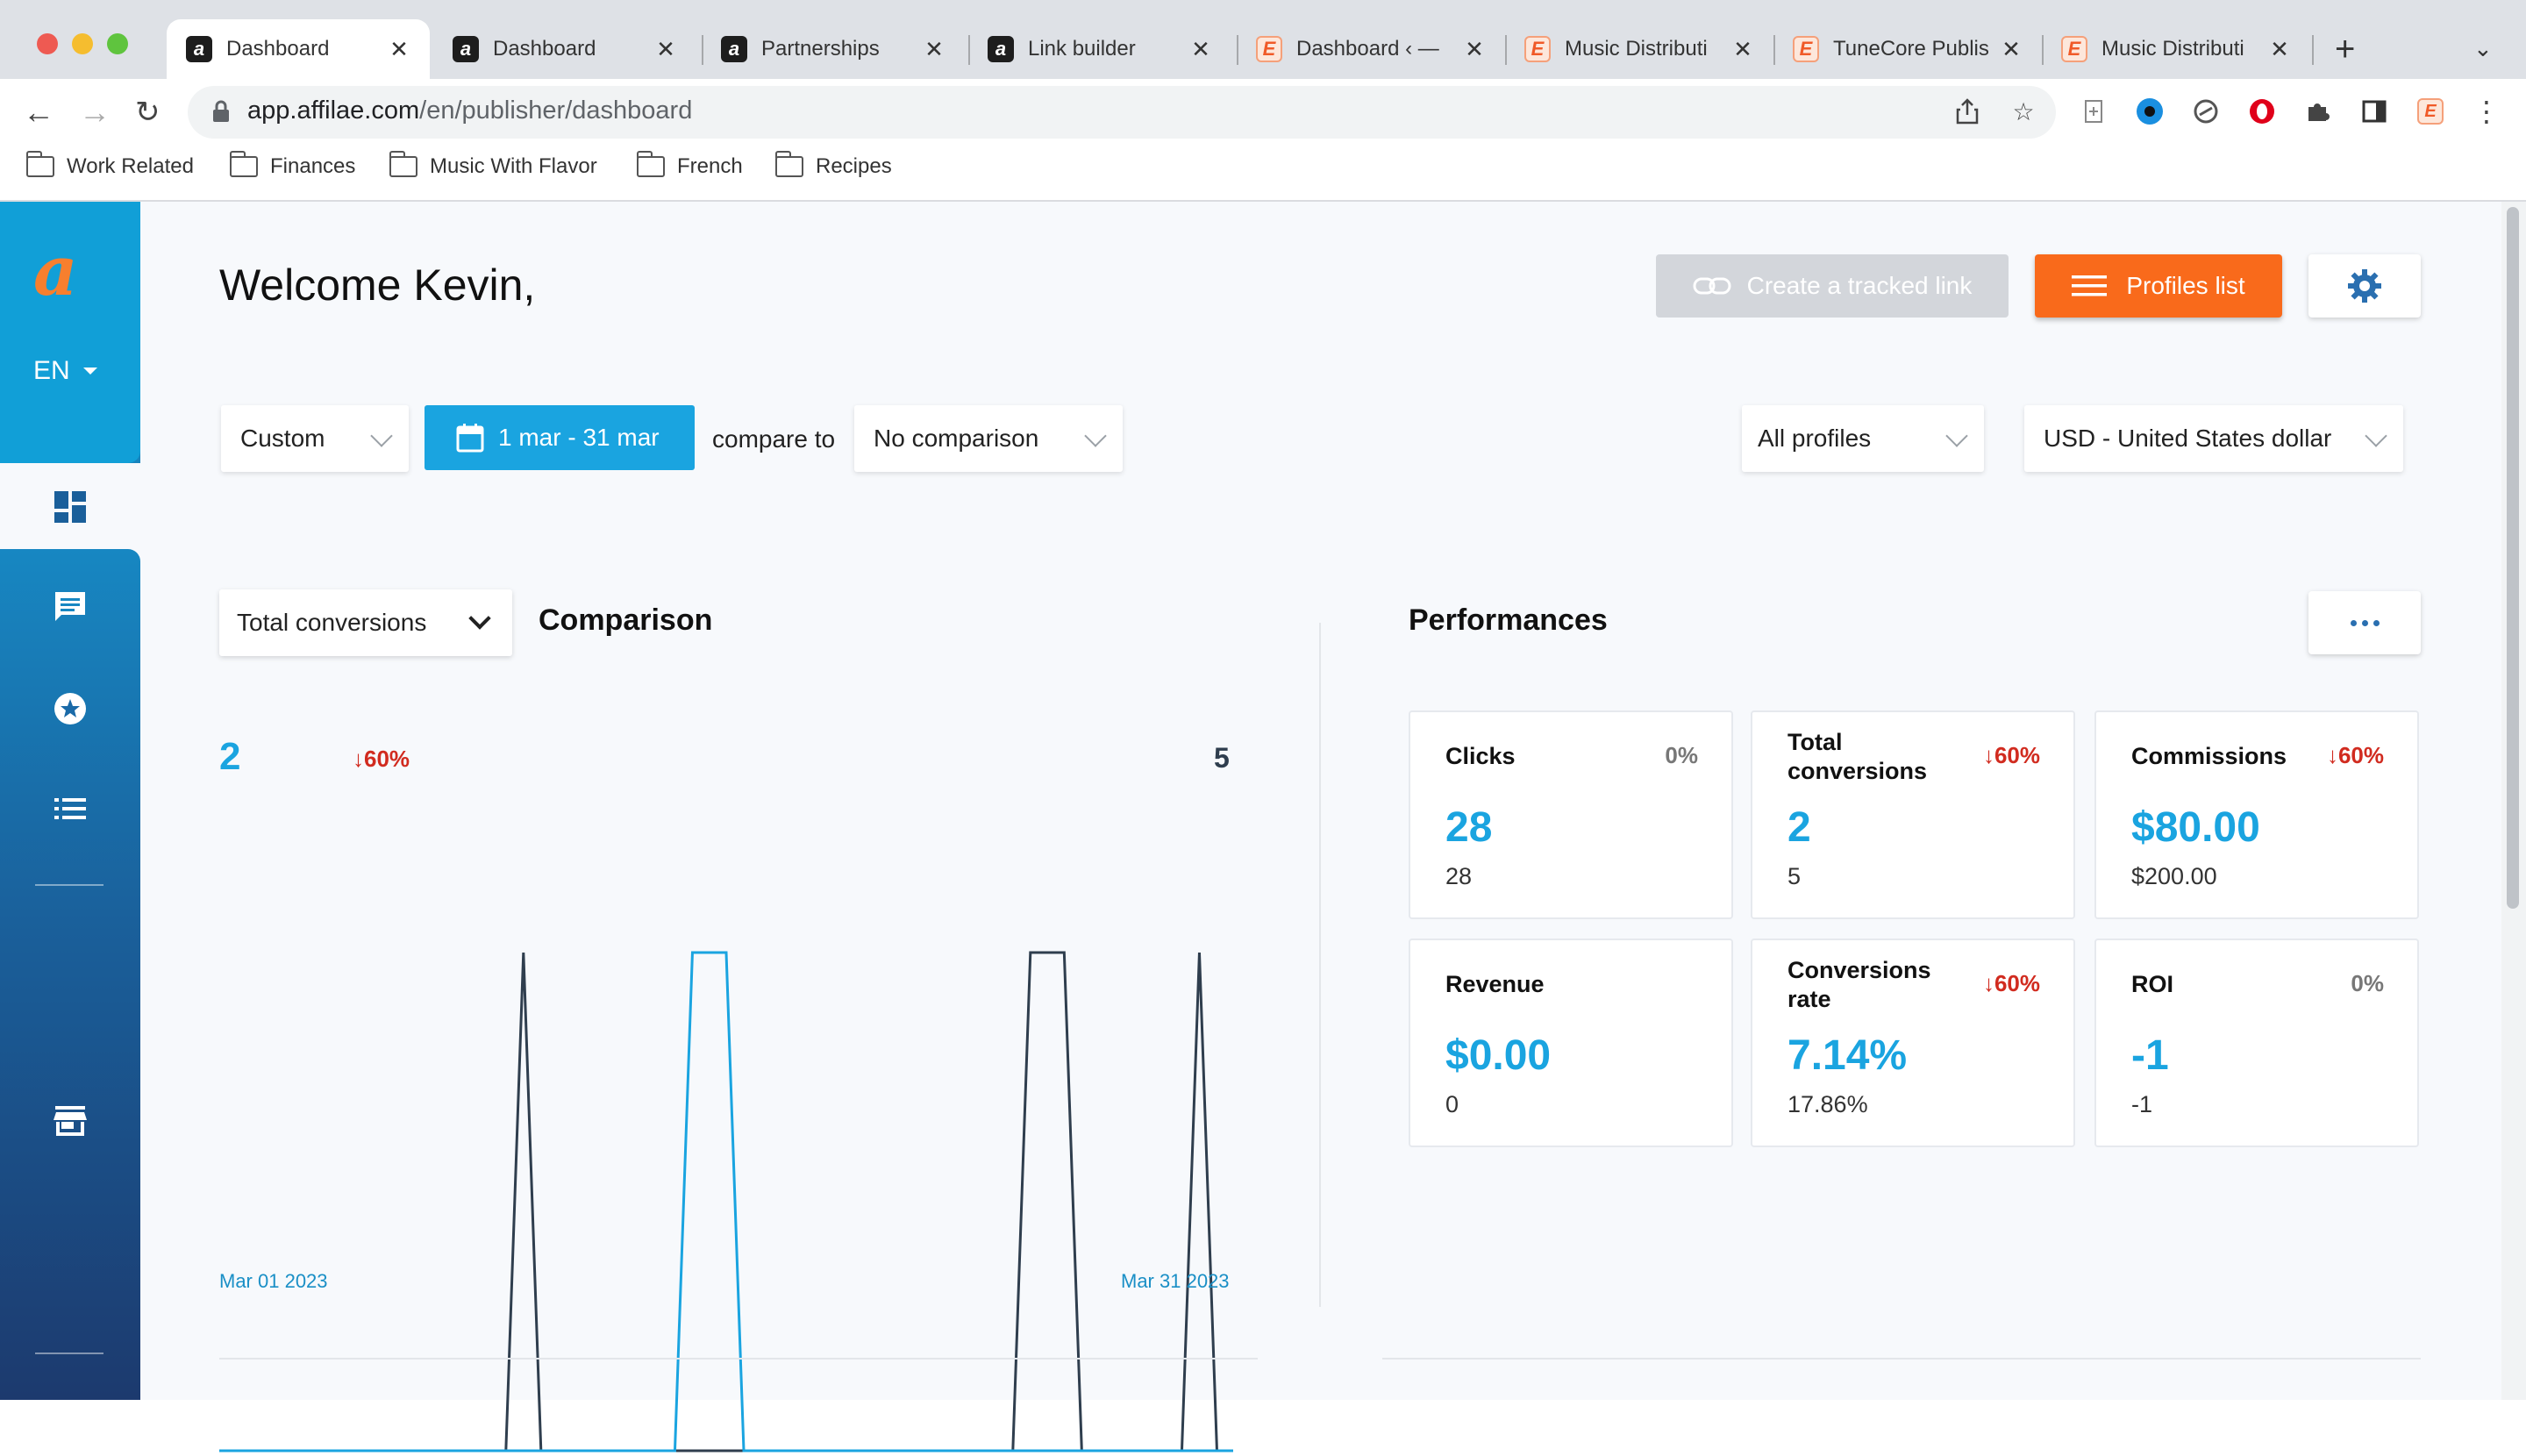  Describe the element at coordinates (315, 438) in the screenshot. I see `period-select: Custom` at that location.